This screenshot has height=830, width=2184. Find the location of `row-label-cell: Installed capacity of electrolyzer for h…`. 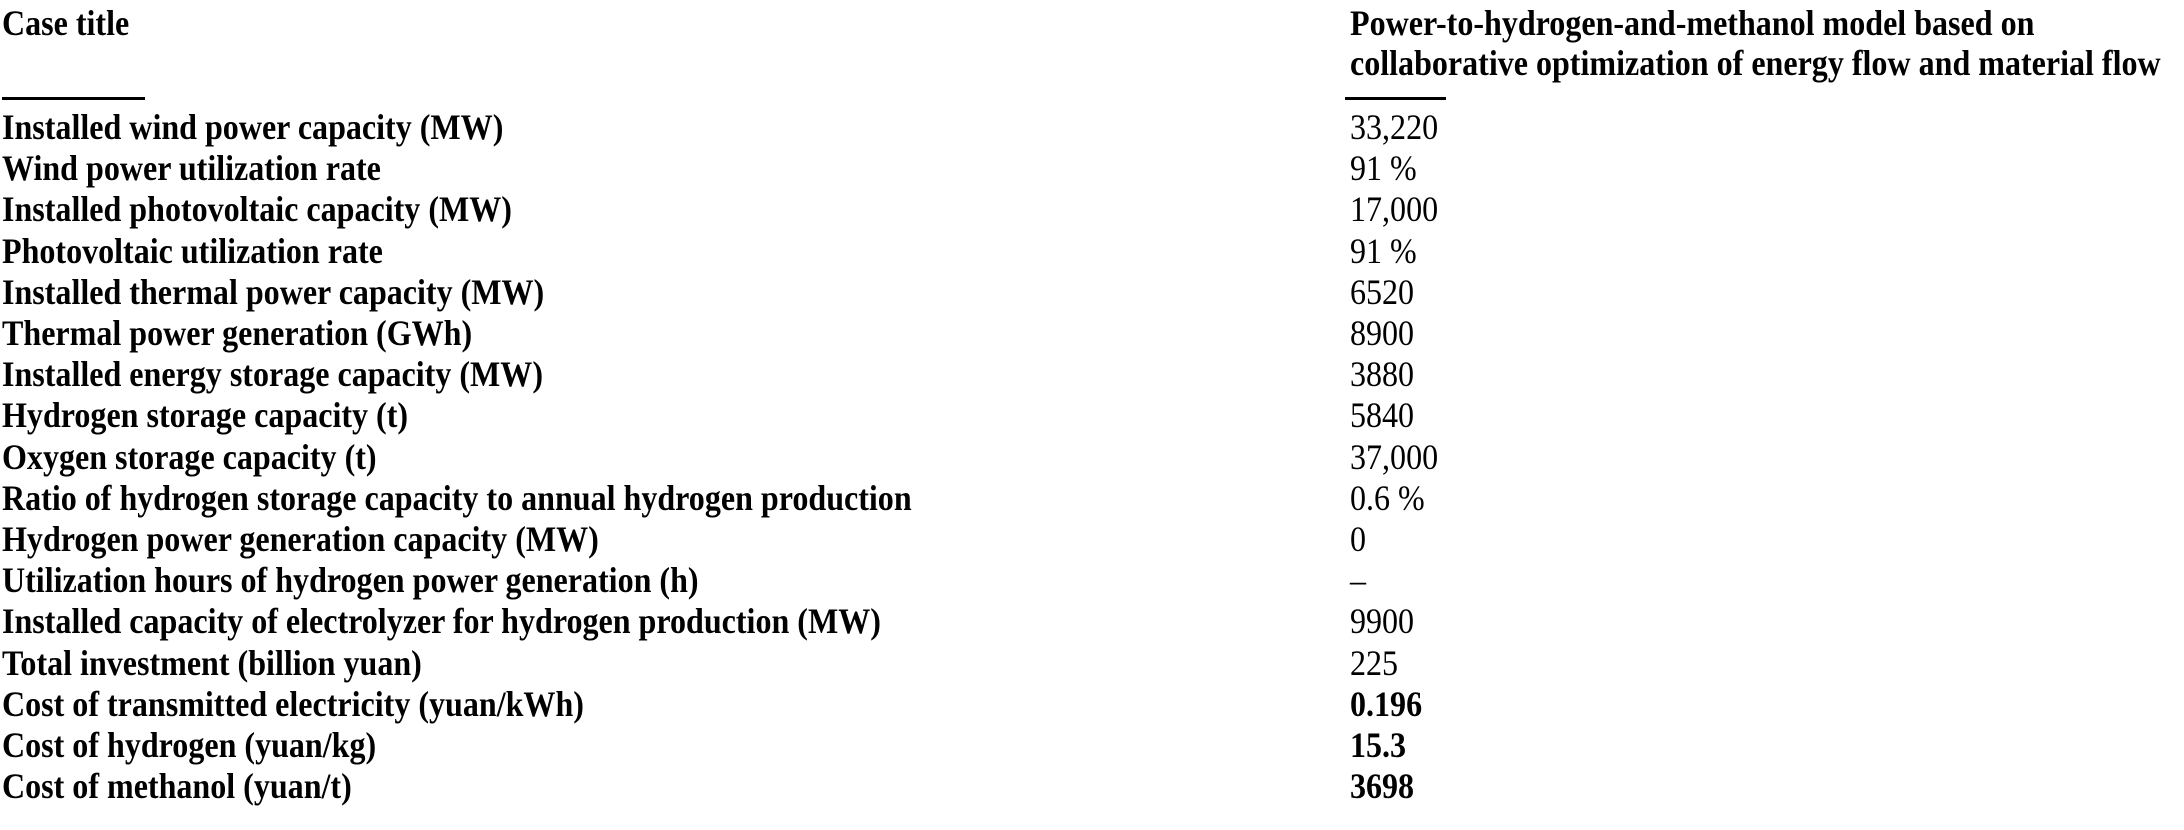

row-label-cell: Installed capacity of electrolyzer for h… is located at coordinates (676, 621).